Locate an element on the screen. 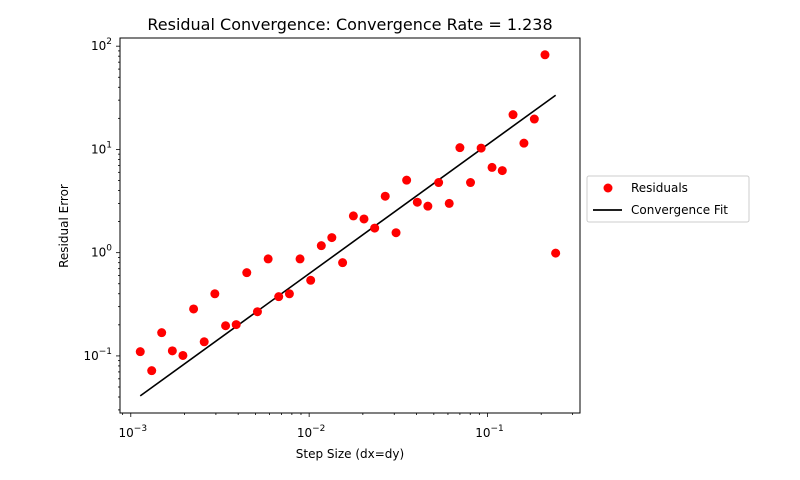  x-tick-label: 10⁻² is located at coordinates (311, 432).